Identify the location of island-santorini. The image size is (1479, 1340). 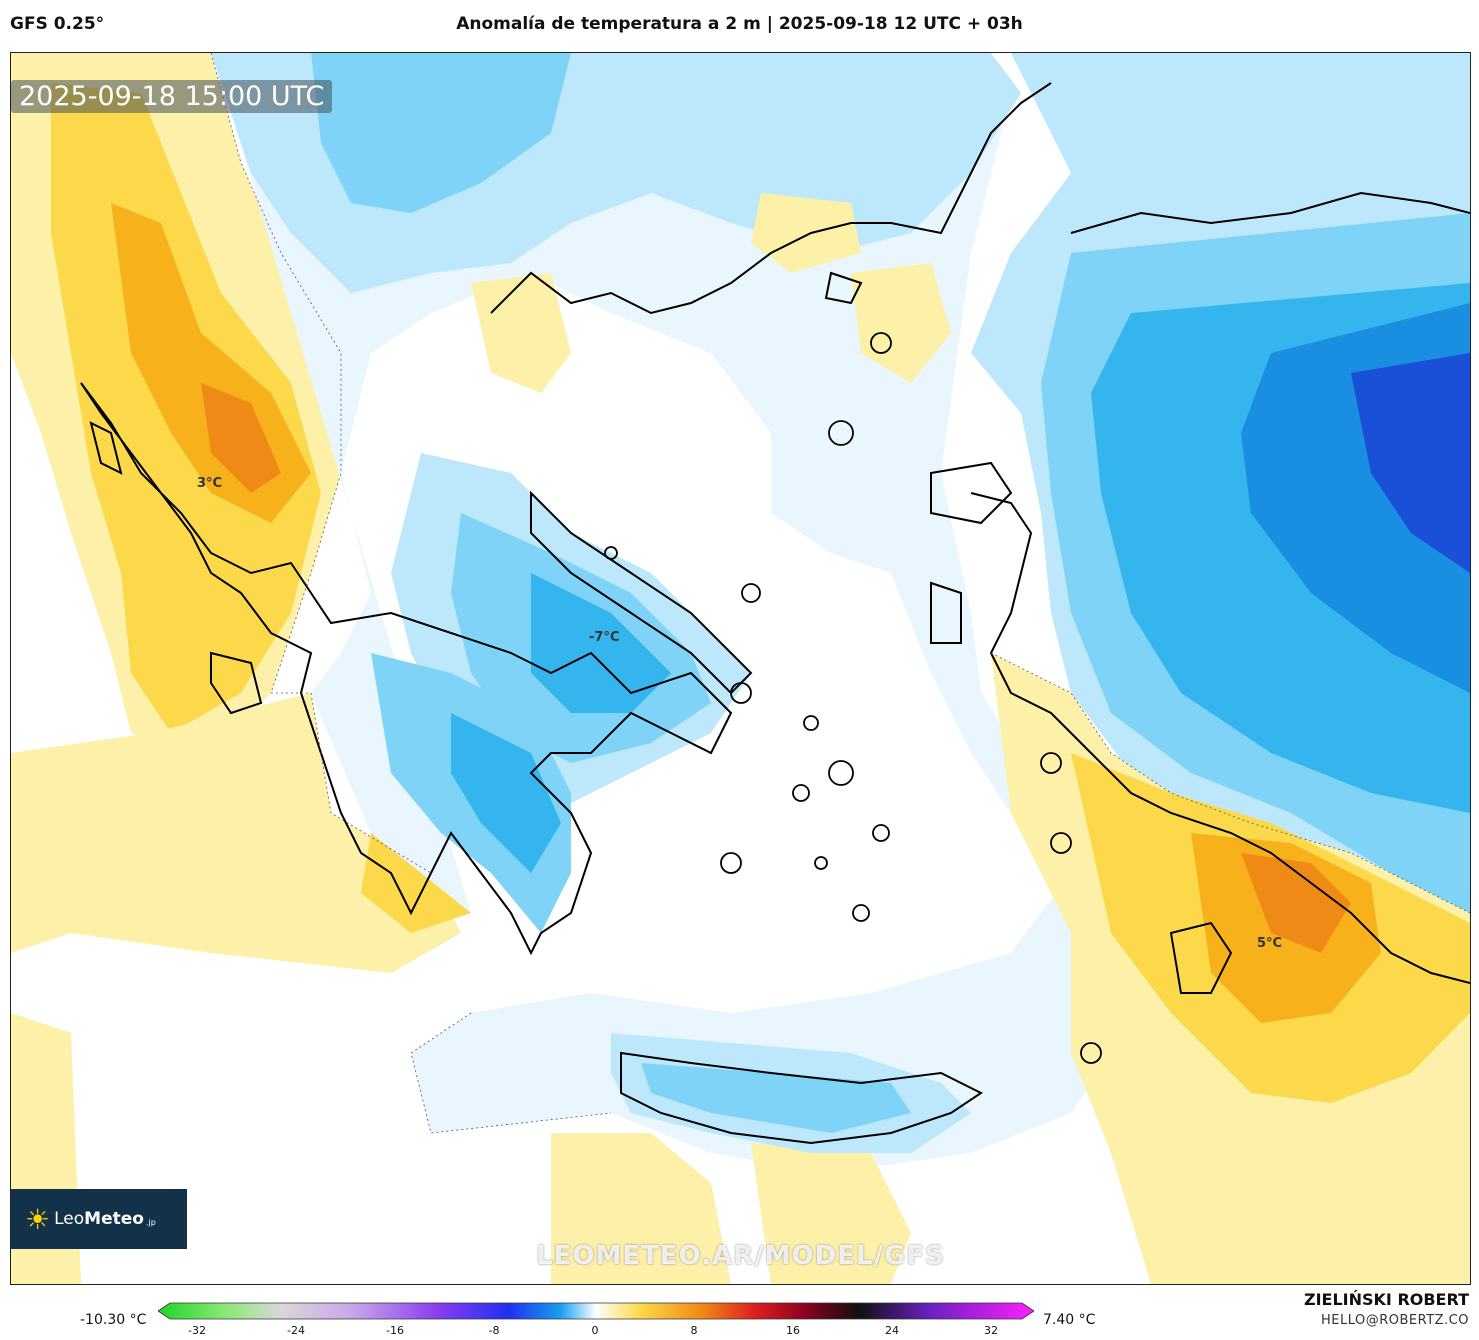
(861, 913).